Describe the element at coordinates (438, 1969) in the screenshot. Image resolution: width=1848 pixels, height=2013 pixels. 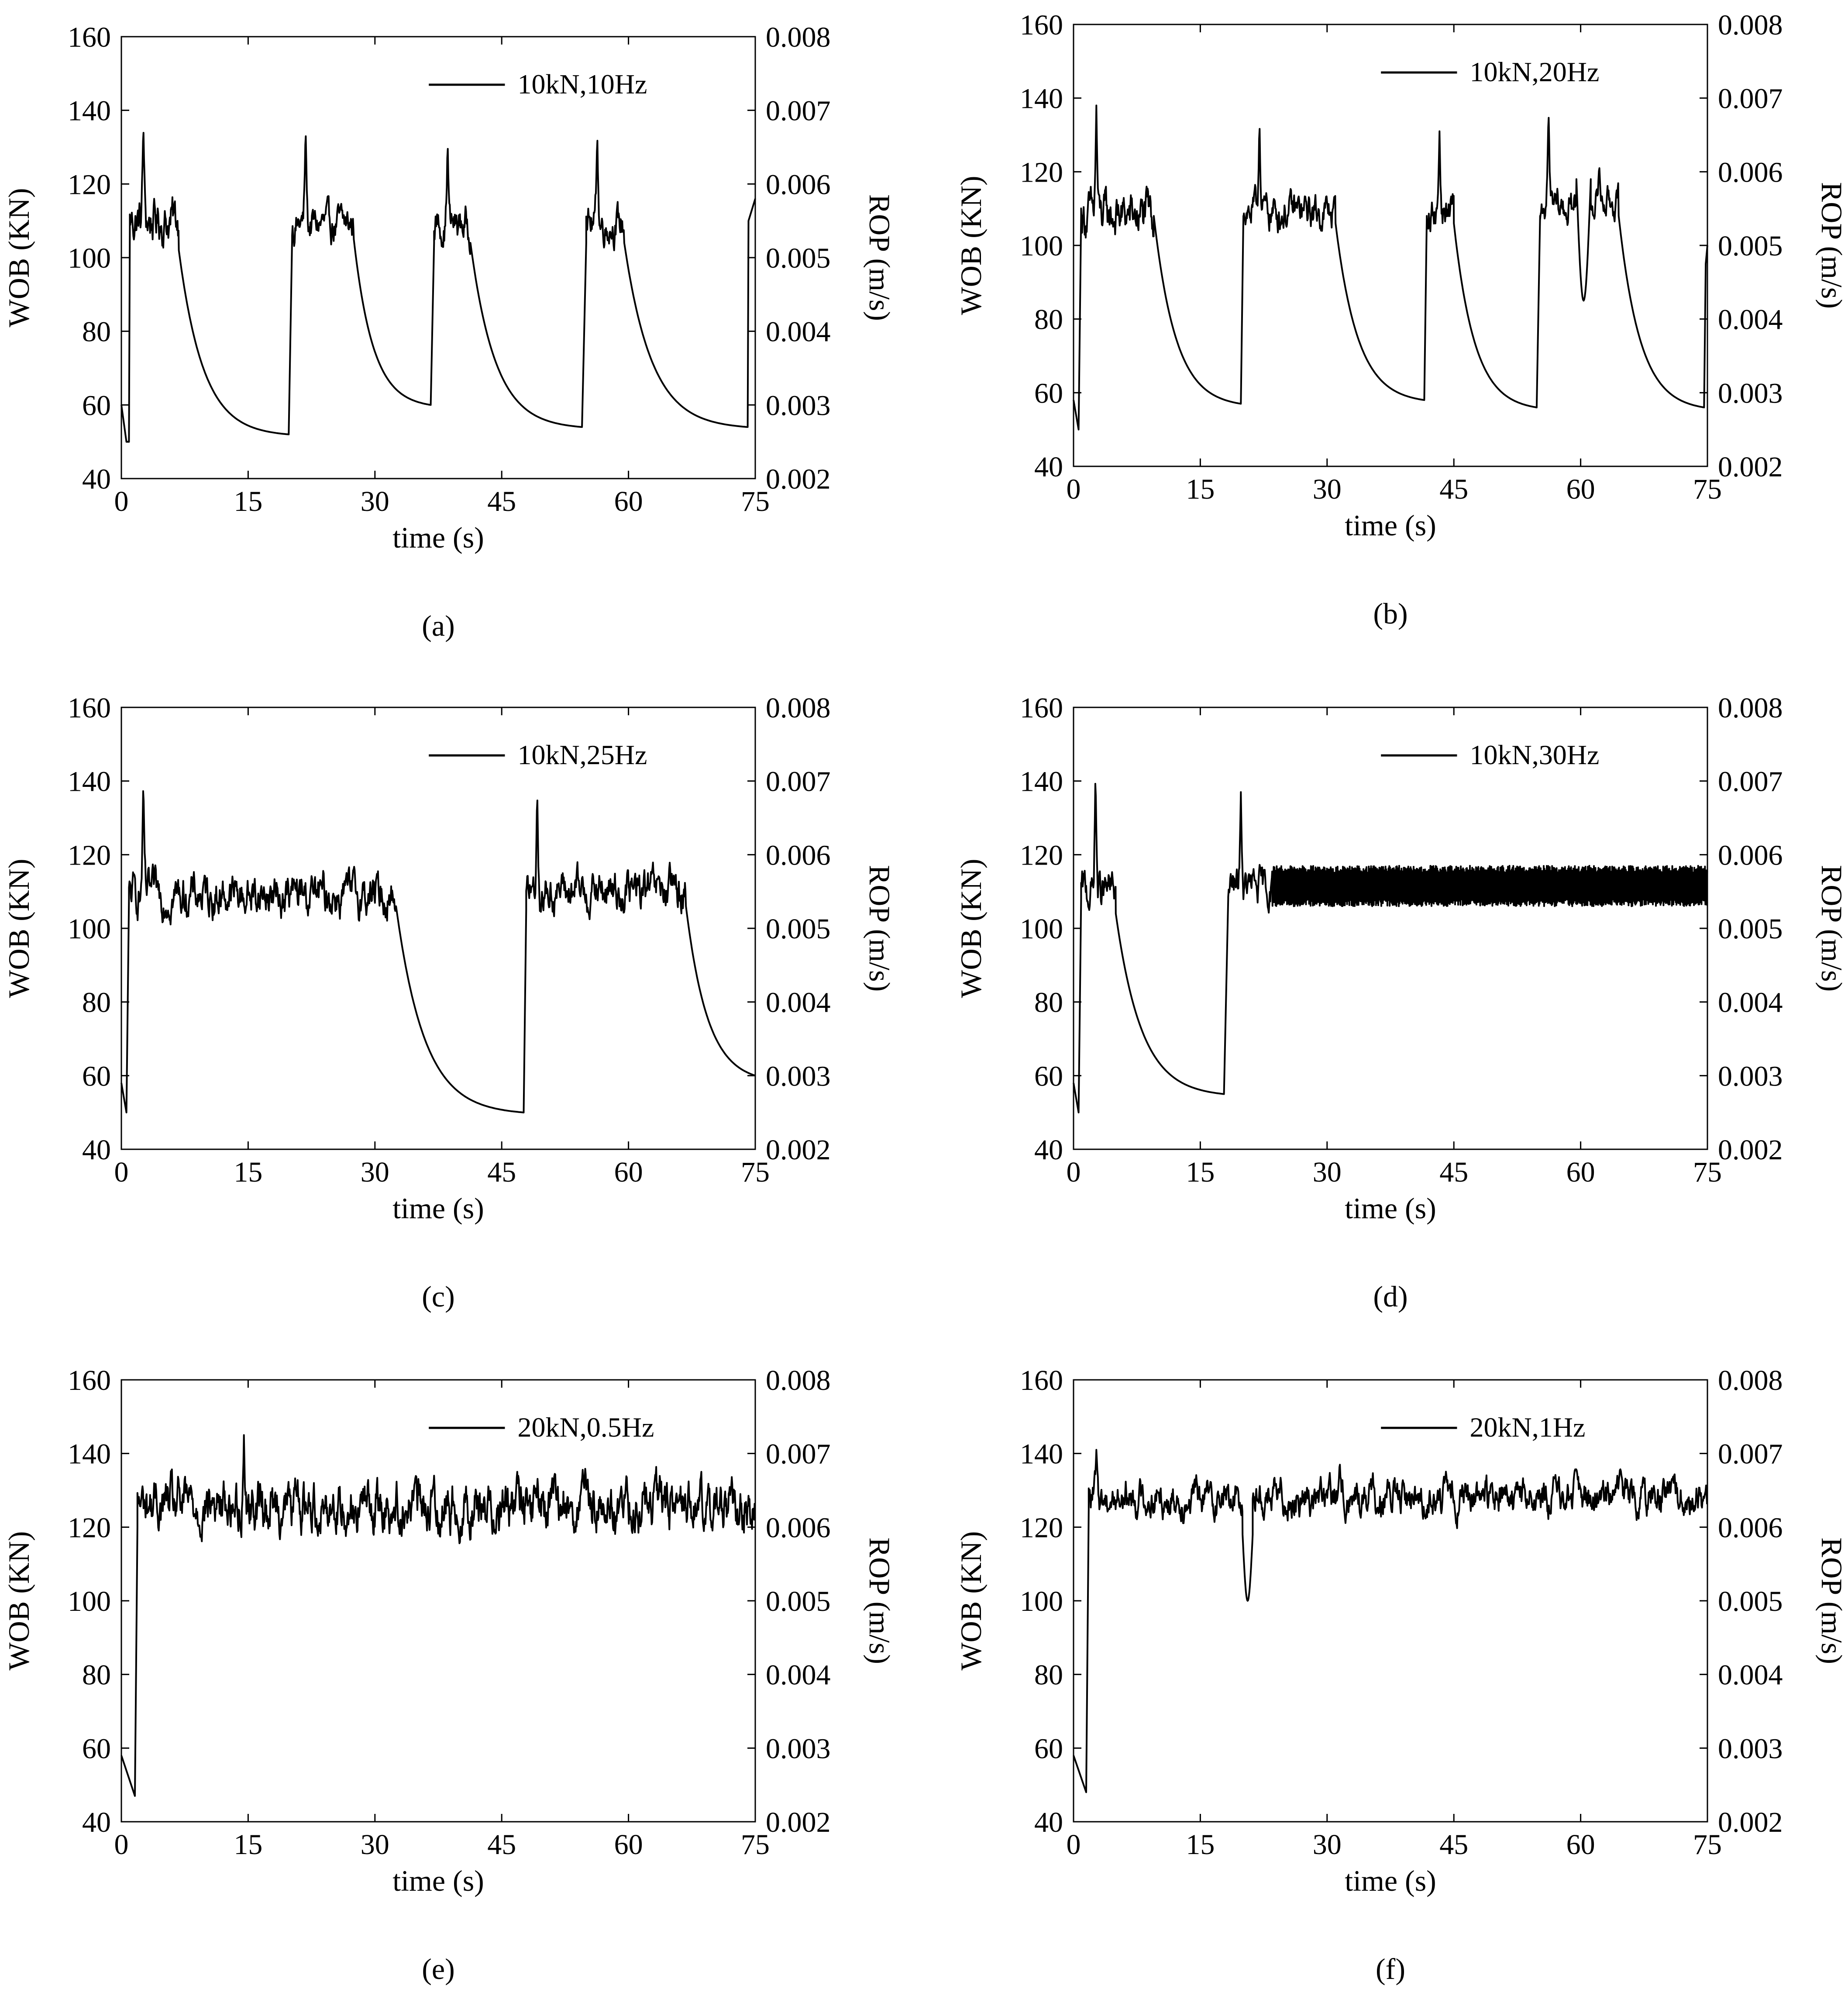
I see `panel-label: (e)` at that location.